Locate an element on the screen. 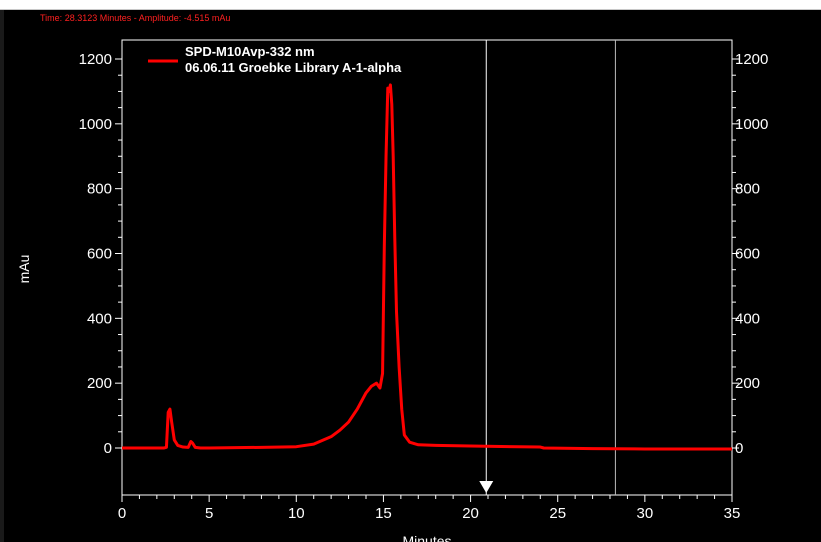 This screenshot has width=821, height=542. y-tick-label-left: 800 is located at coordinates (99, 189).